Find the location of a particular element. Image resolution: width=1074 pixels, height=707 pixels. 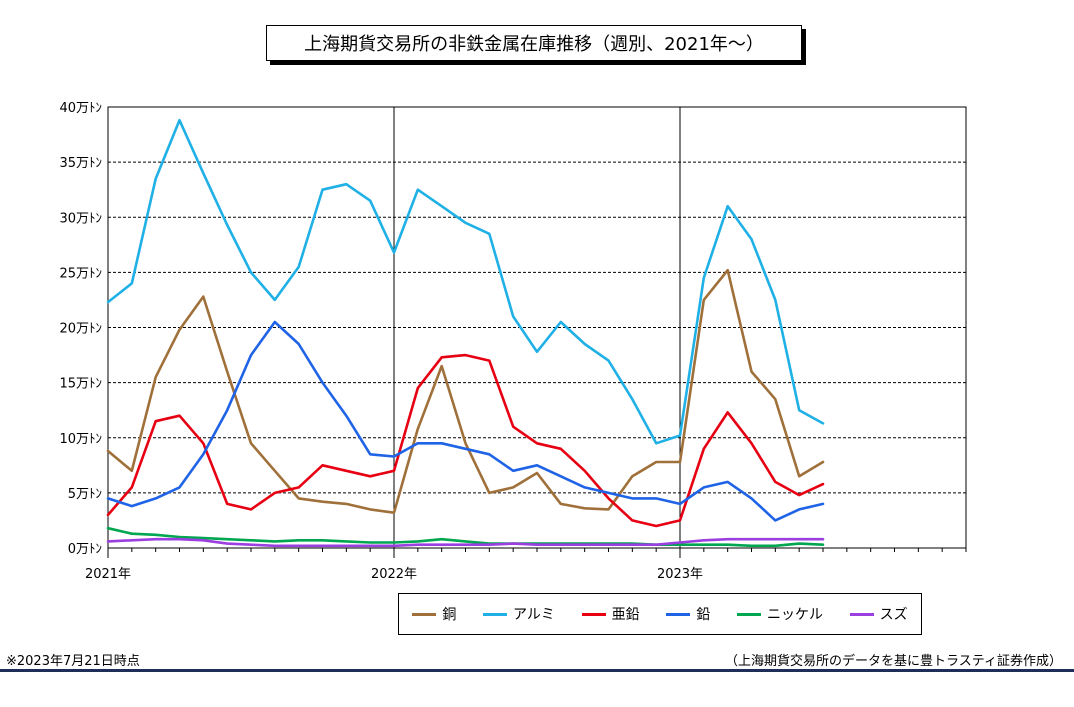

legend-label: 銅 is located at coordinates (449, 615).